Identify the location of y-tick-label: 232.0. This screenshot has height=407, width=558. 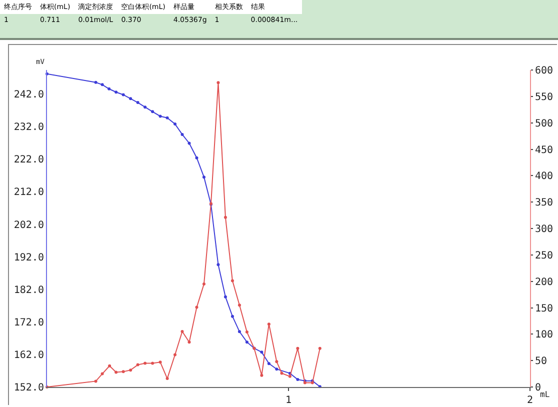
(29, 128).